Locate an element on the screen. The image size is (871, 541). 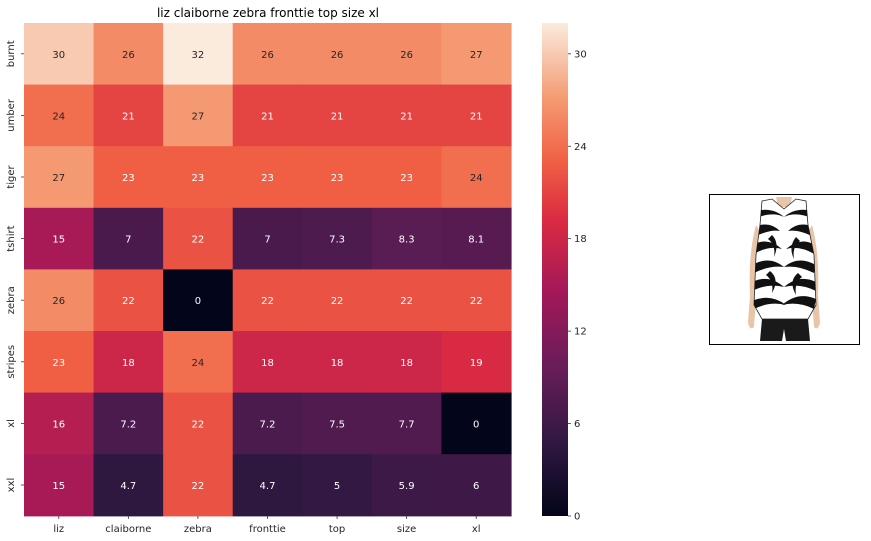
cell-label: 8.3 is located at coordinates (407, 240).